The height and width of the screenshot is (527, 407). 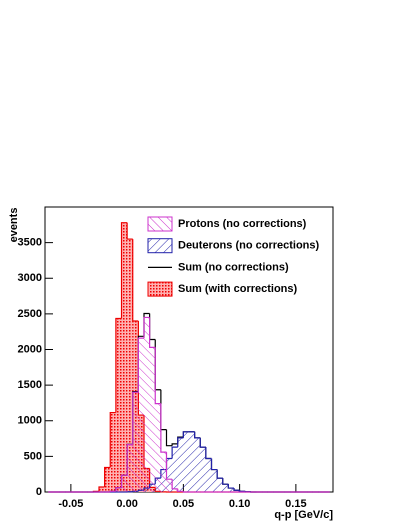 I want to click on x-tick-label: -0.05, so click(x=70, y=504).